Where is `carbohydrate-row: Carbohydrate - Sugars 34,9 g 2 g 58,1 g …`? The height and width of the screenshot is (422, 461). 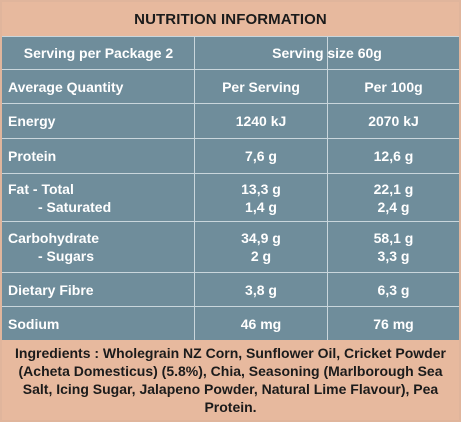
carbohydrate-row: Carbohydrate - Sugars 34,9 g 2 g 58,1 g … is located at coordinates (230, 246).